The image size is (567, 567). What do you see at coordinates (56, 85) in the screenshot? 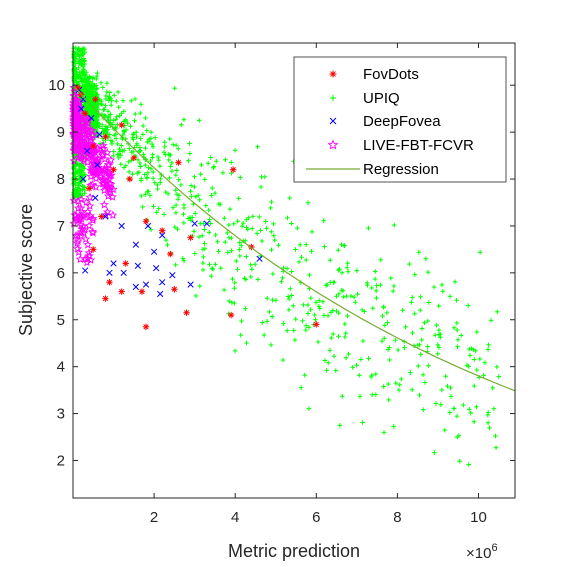
I see `y-tick-label: 10` at bounding box center [56, 85].